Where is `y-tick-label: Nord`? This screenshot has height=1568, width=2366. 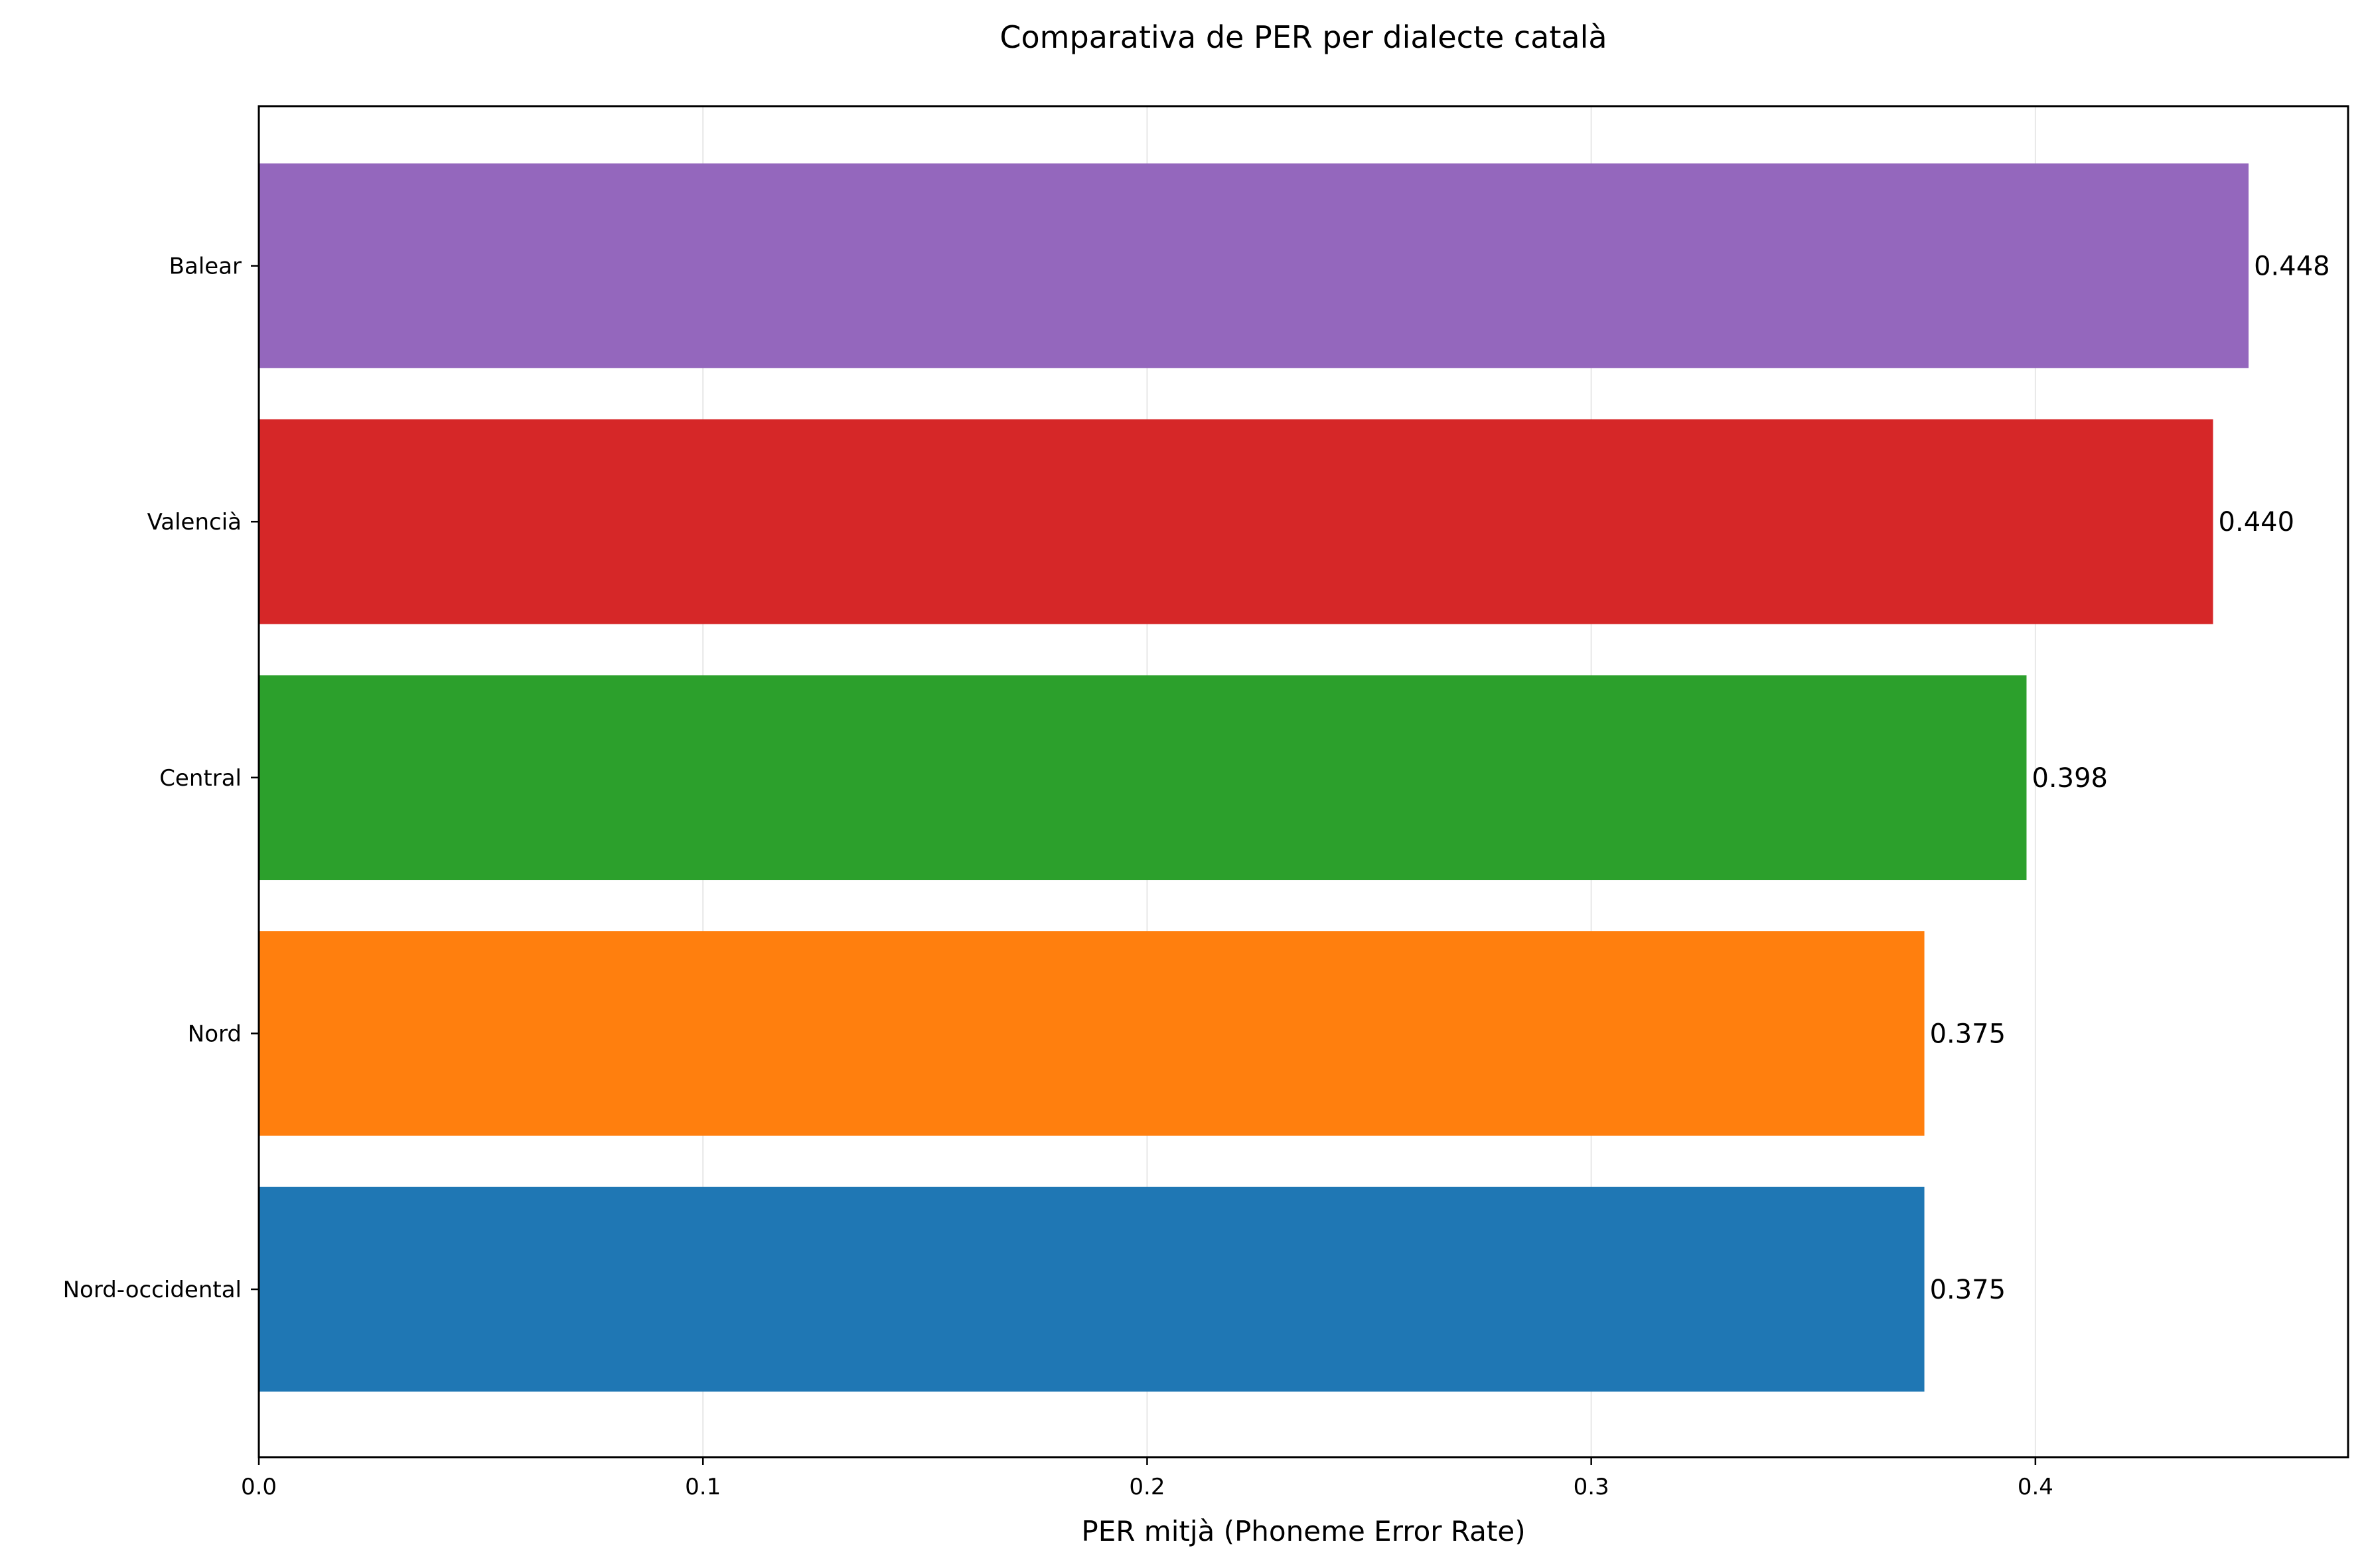 y-tick-label: Nord is located at coordinates (215, 1034).